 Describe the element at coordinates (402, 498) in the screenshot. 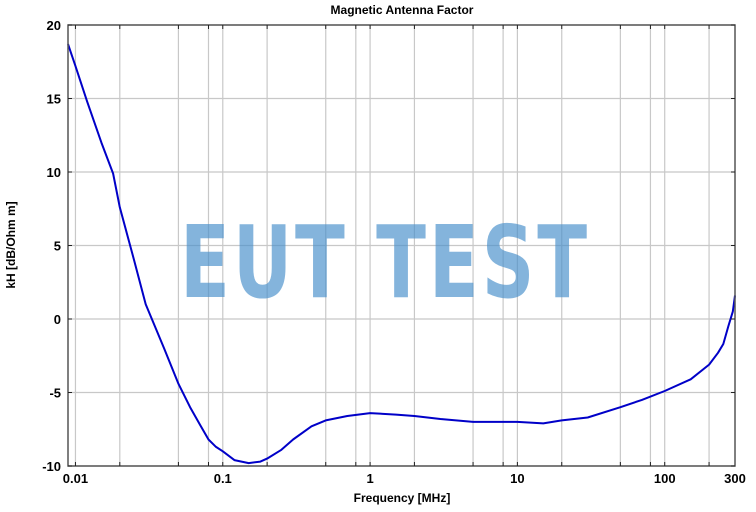

I see `x-axis-label: Frequency [MHz]` at that location.